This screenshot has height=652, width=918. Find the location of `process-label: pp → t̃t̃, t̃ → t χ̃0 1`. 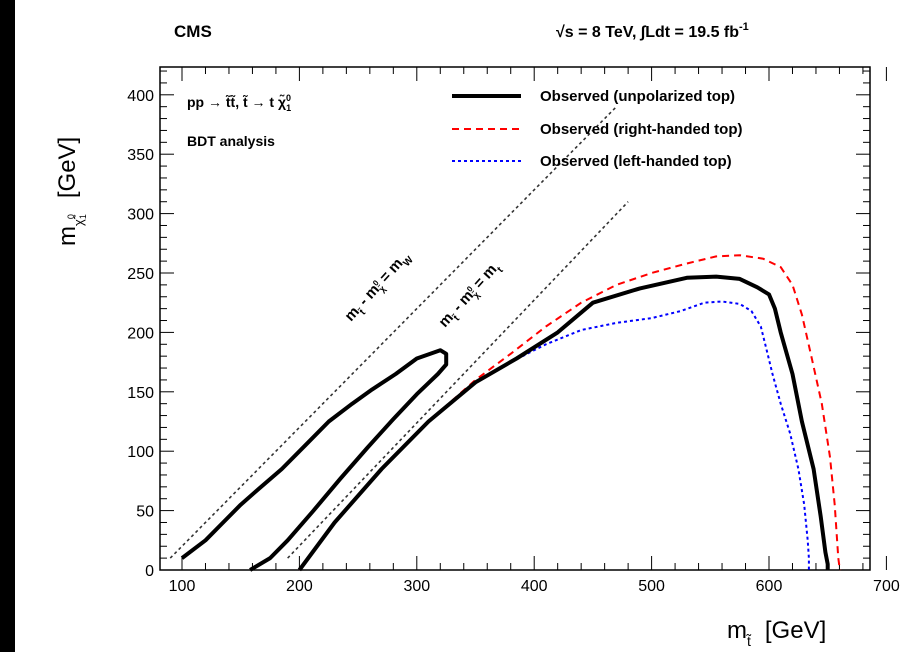

process-label: pp → t̃t̃, t̃ → t χ̃0 1 is located at coordinates (239, 103).